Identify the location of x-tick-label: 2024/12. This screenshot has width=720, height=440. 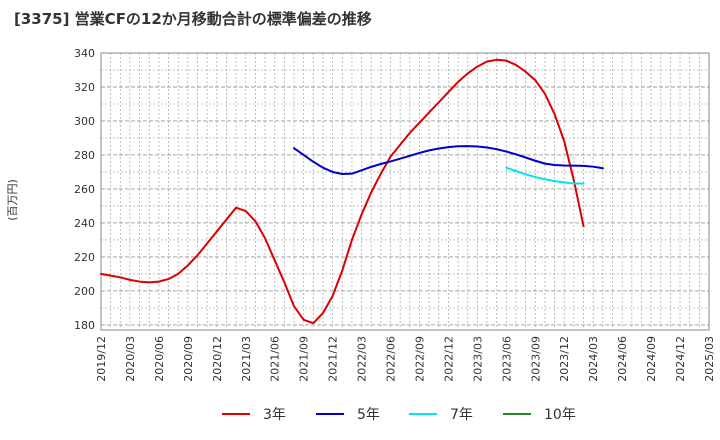
(680, 359).